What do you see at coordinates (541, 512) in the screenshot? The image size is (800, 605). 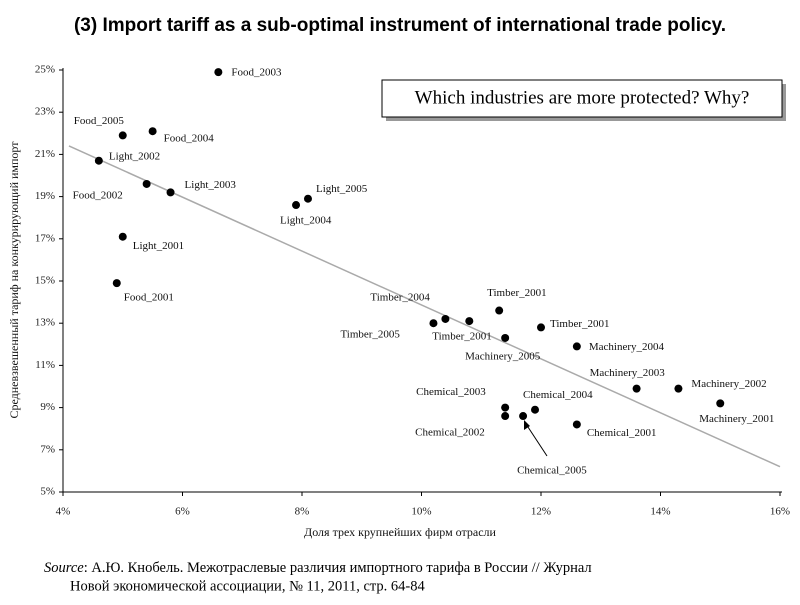 I see `x-tick-label: 12%` at bounding box center [541, 512].